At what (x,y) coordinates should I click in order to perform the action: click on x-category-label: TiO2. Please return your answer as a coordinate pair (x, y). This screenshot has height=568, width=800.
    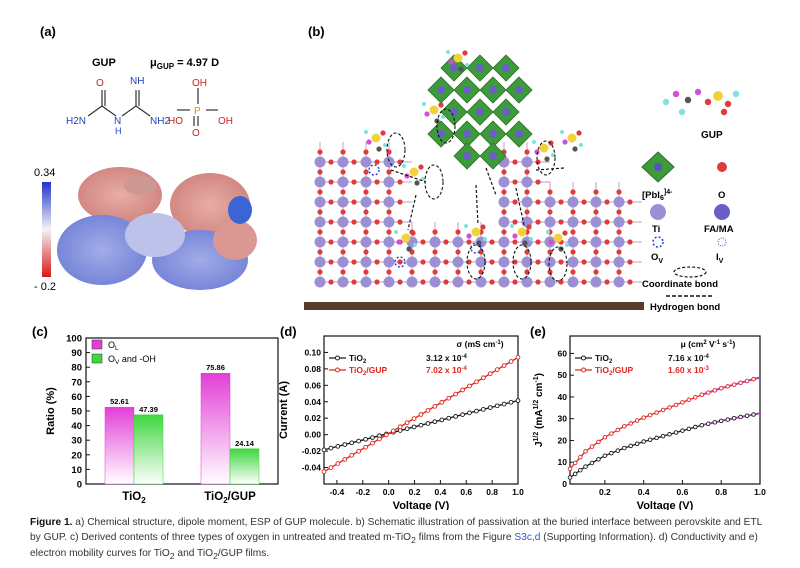
    Looking at the image, I should click on (134, 498).